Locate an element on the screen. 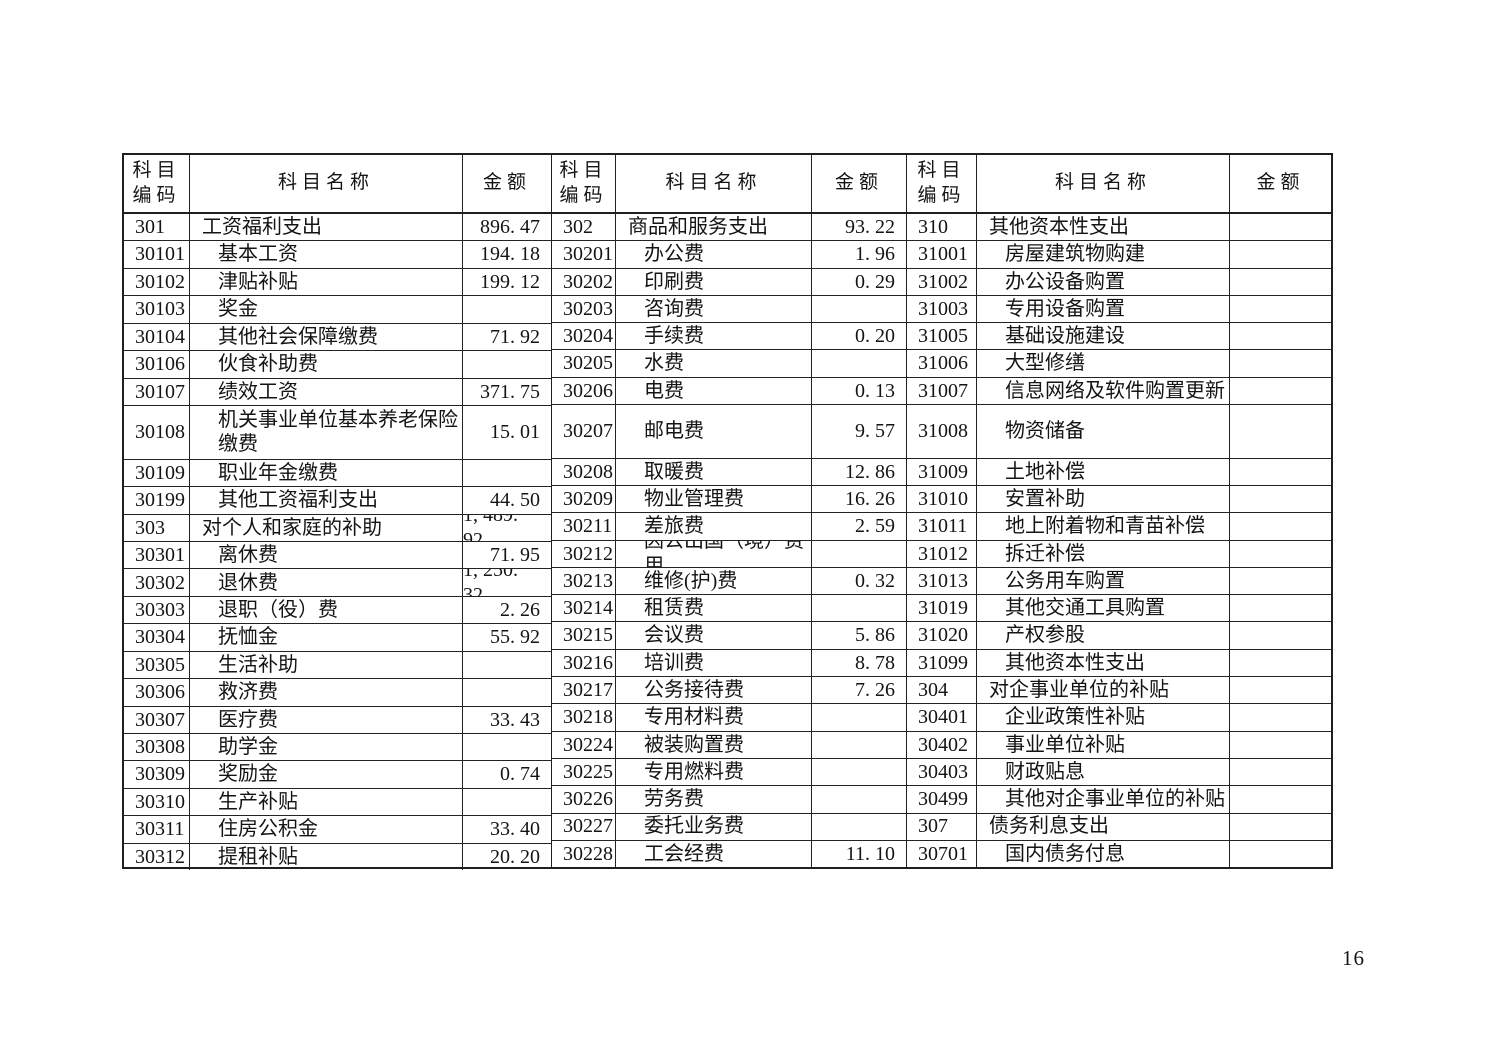 This screenshot has height=1056, width=1500. code-cell: 301 is located at coordinates (157, 227).